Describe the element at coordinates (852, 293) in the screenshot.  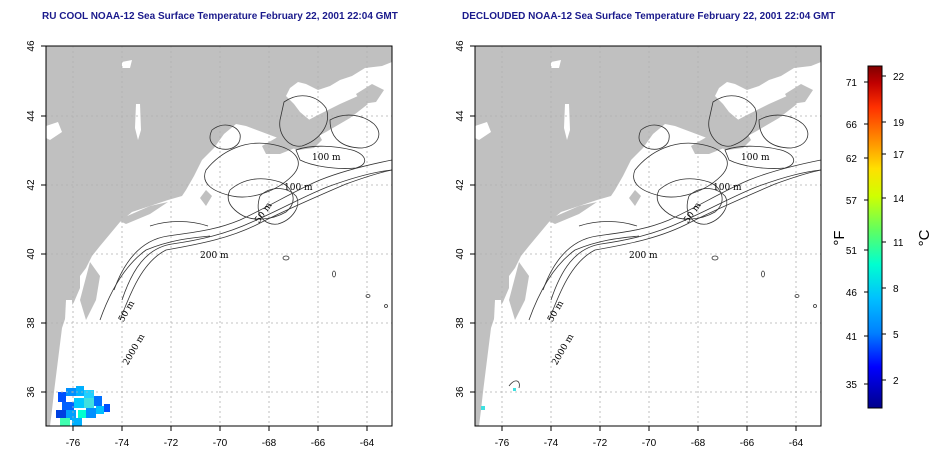
I see `fahrenheit-tick-label: 46` at that location.